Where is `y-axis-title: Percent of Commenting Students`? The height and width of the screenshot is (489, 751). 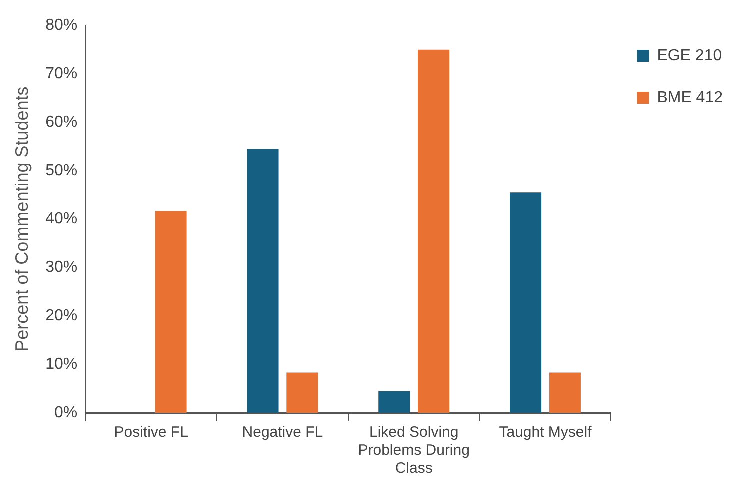 y-axis-title: Percent of Commenting Students is located at coordinates (22, 219).